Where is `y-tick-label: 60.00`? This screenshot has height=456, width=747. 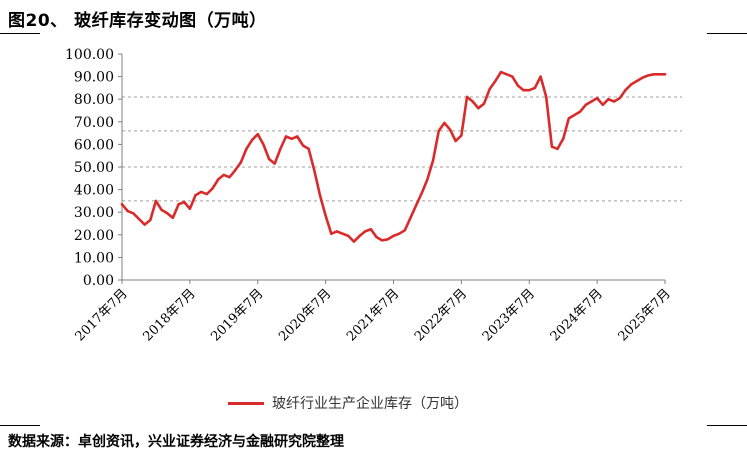
y-tick-label: 60.00 is located at coordinates (94, 145).